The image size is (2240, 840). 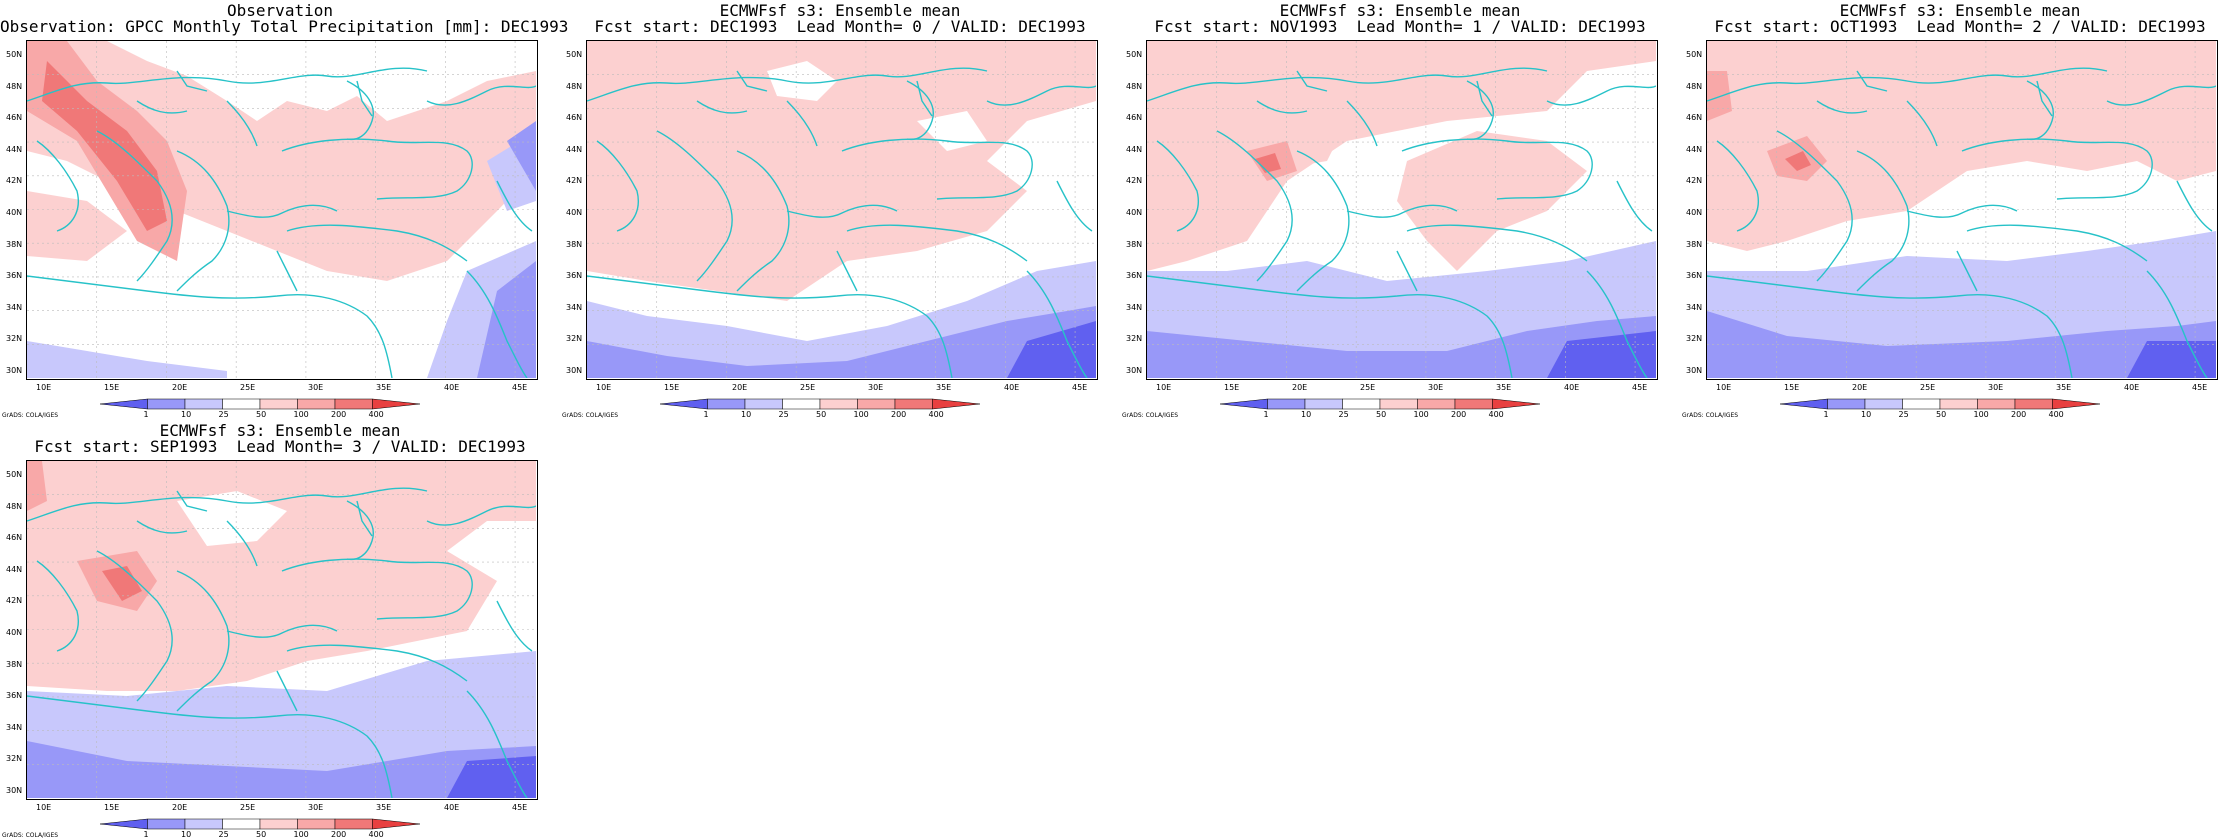 What do you see at coordinates (14, 569) in the screenshot?
I see `latitude-label: 44N` at bounding box center [14, 569].